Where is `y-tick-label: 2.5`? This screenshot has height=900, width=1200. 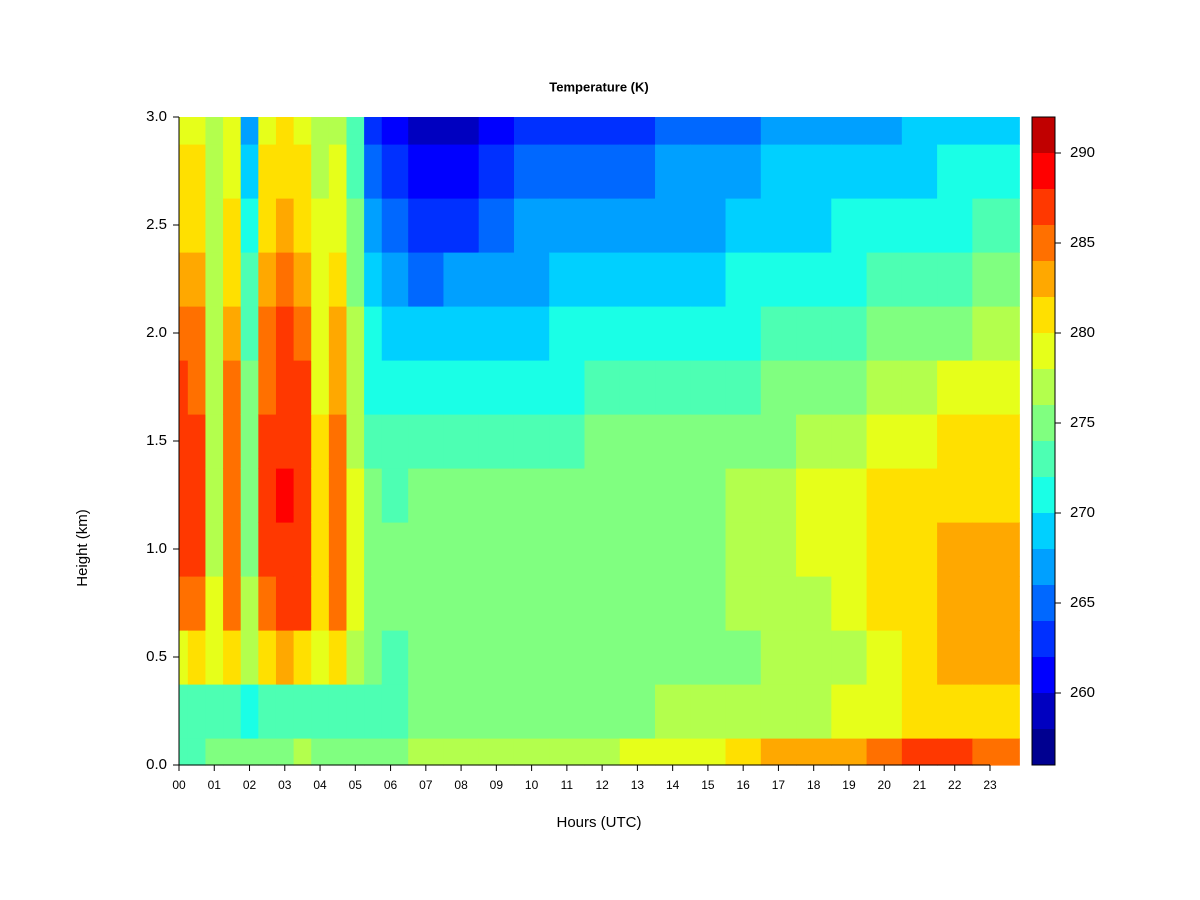 y-tick-label: 2.5 is located at coordinates (156, 224).